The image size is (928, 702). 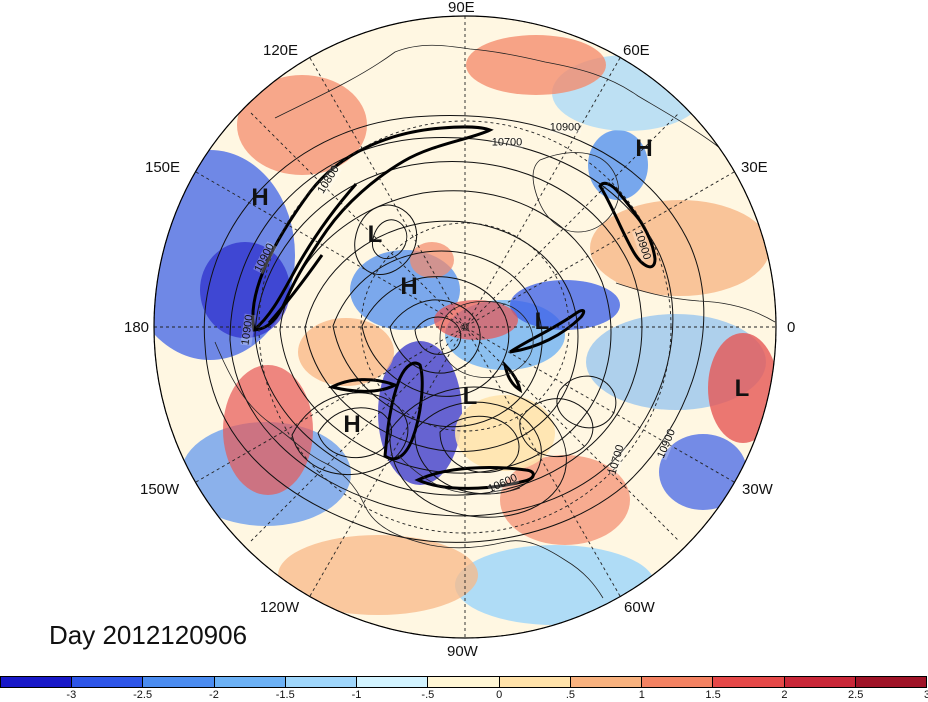 What do you see at coordinates (428, 695) in the screenshot?
I see `colorbar-tick-label: -.5` at bounding box center [428, 695].